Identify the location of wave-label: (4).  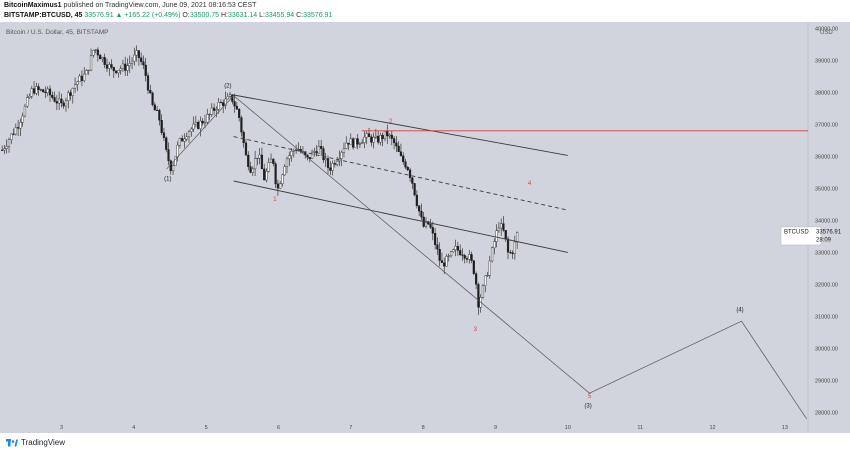
(739, 311).